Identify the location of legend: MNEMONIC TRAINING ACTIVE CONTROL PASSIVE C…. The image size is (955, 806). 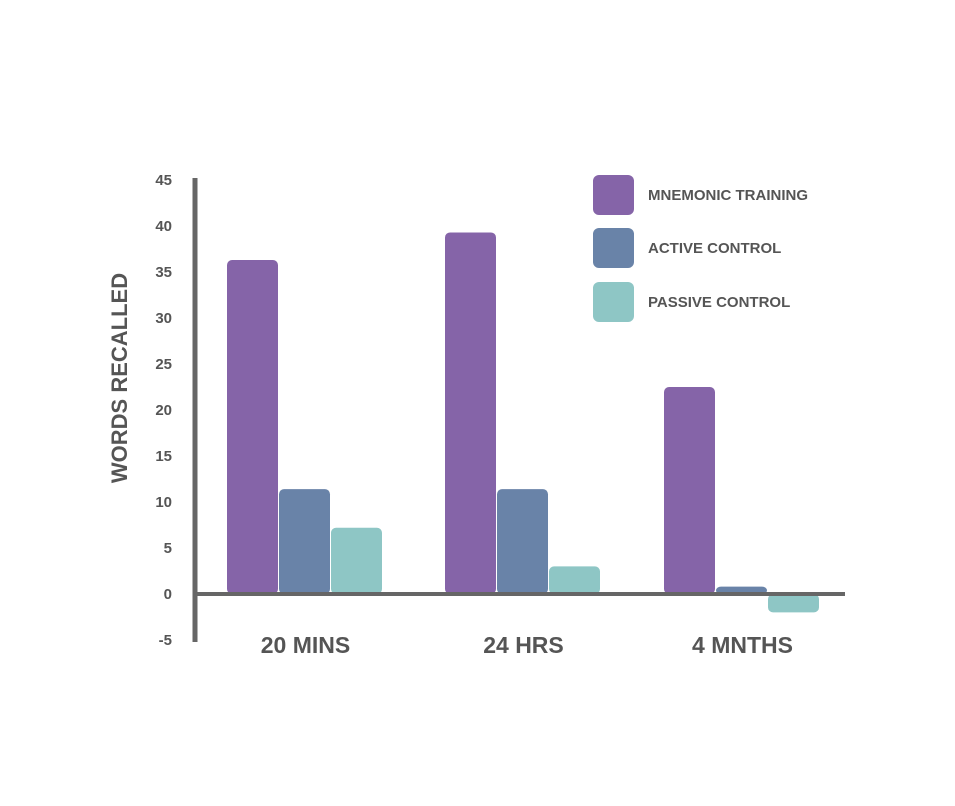
(700, 248).